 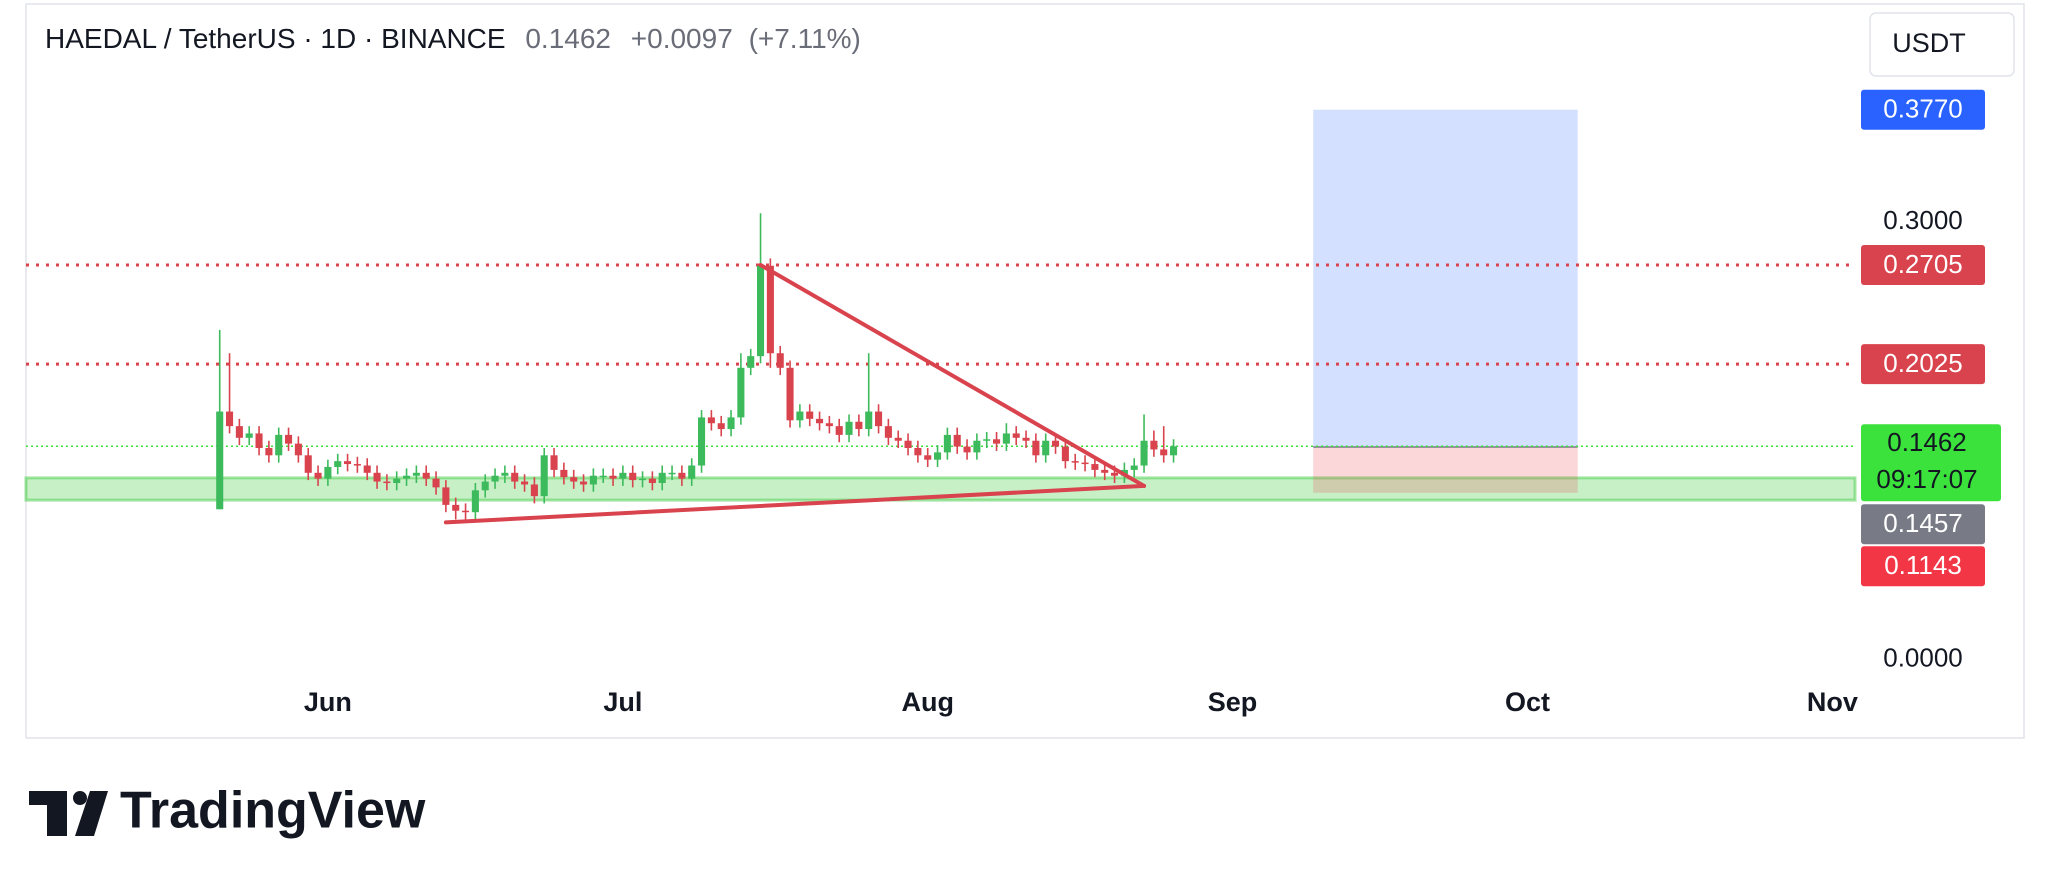 I want to click on header-price: 0.1462, so click(x=568, y=38).